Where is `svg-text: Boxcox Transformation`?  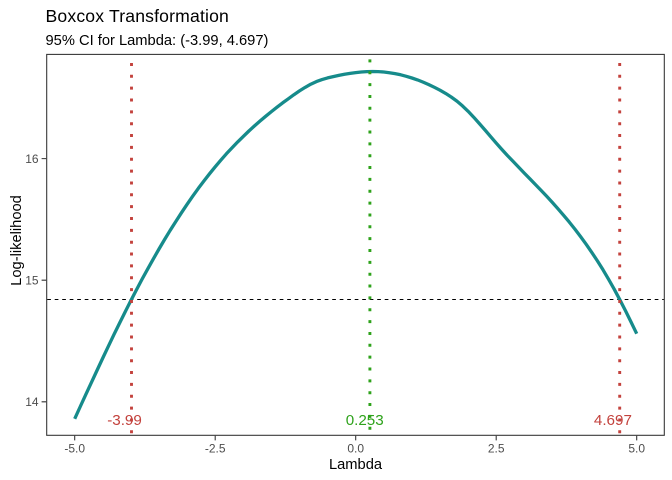 svg-text: Boxcox Transformation is located at coordinates (138, 16).